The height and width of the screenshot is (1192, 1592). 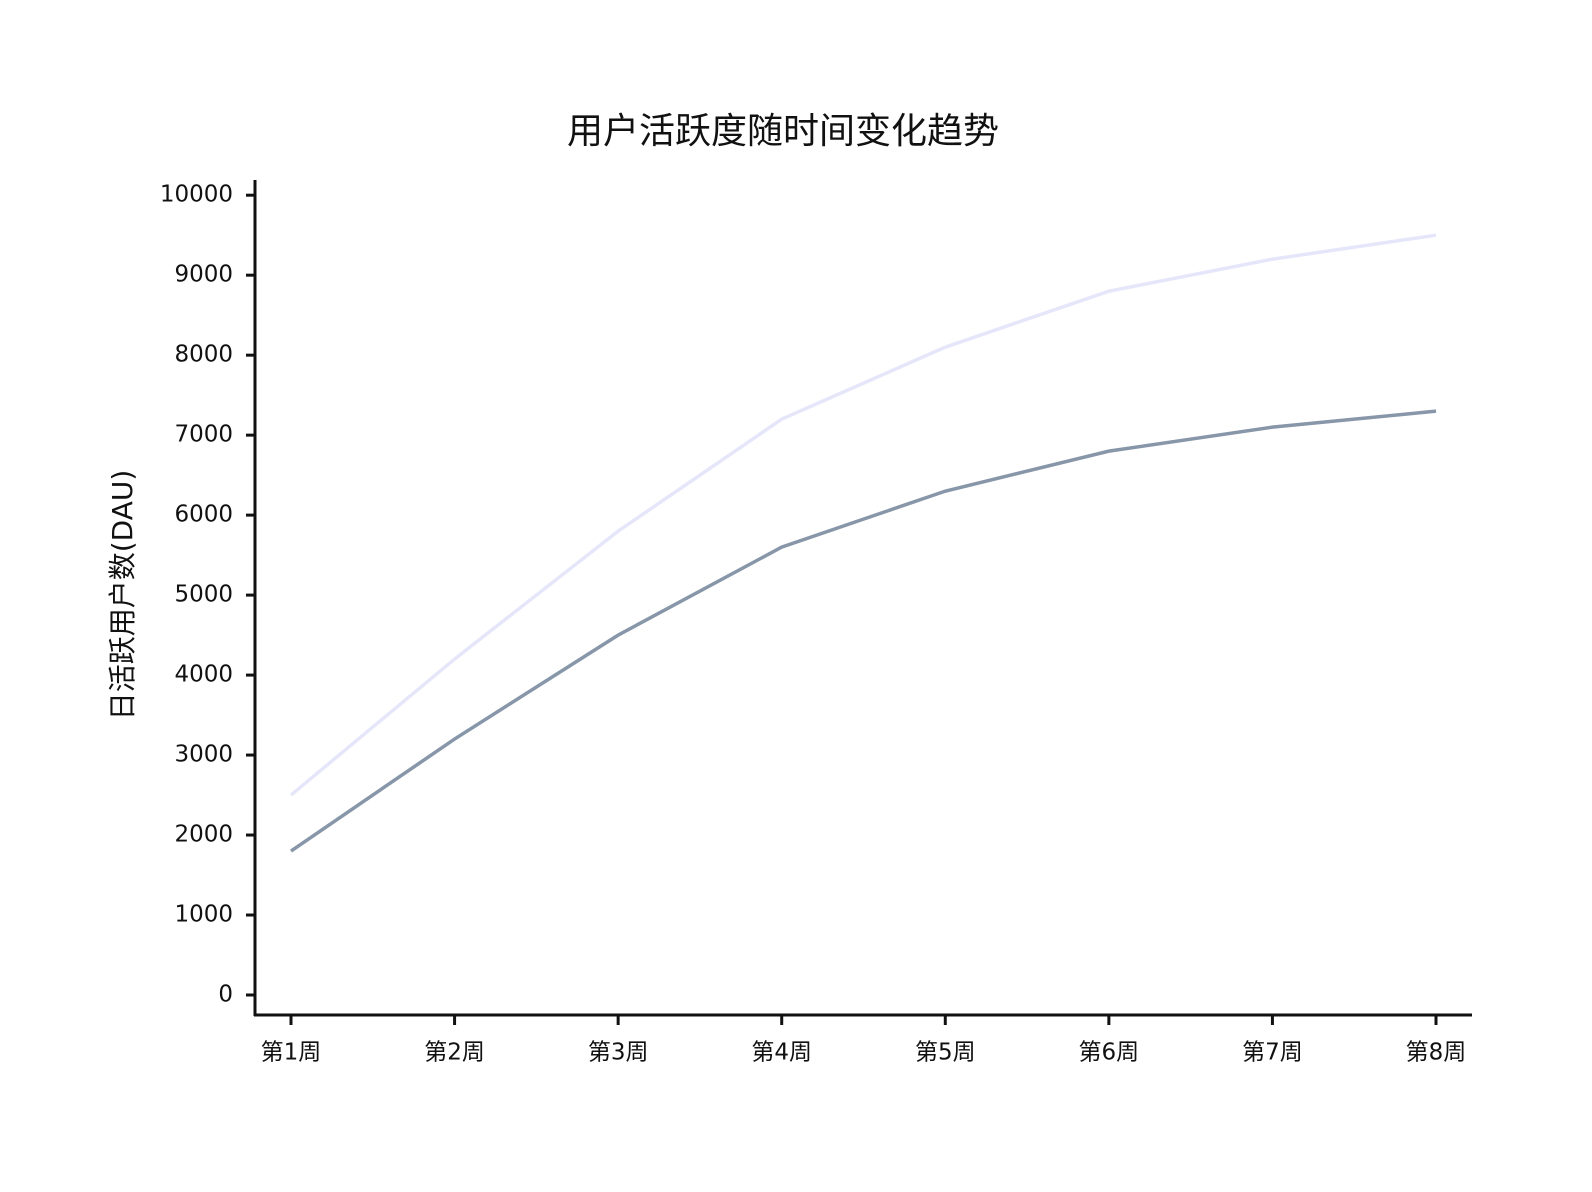 What do you see at coordinates (291, 1053) in the screenshot?
I see `x-tick-label: 第1周` at bounding box center [291, 1053].